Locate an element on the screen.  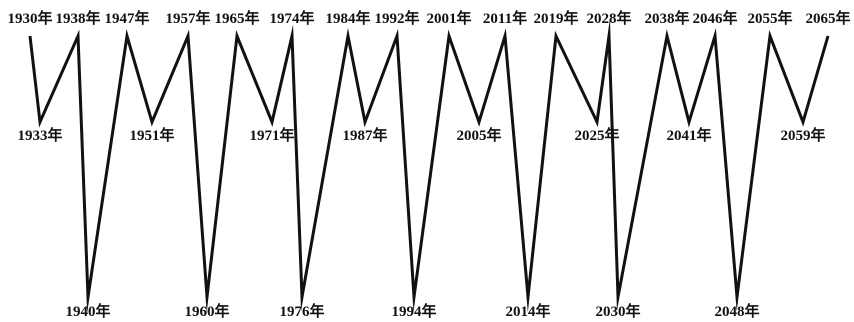
year-label-top: 2019年 is located at coordinates (555, 18).